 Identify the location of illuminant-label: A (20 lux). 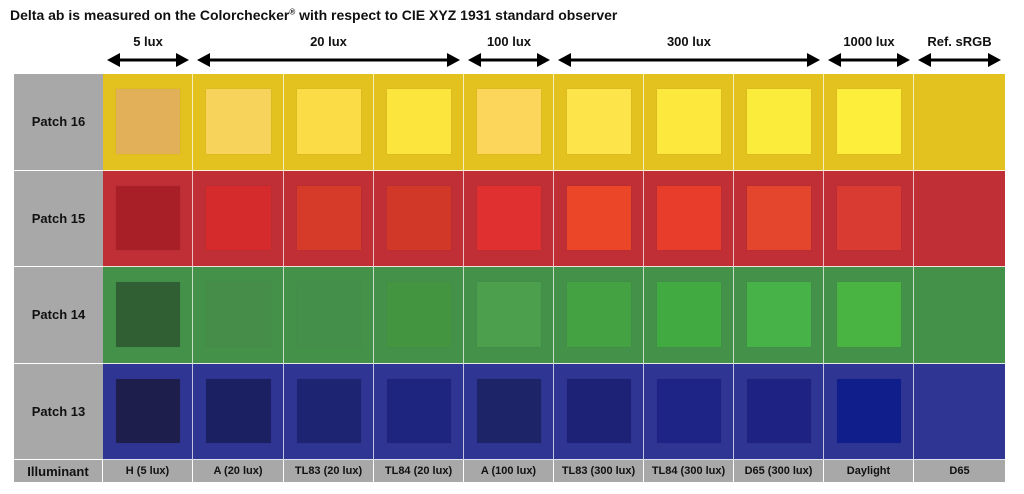
(238, 471).